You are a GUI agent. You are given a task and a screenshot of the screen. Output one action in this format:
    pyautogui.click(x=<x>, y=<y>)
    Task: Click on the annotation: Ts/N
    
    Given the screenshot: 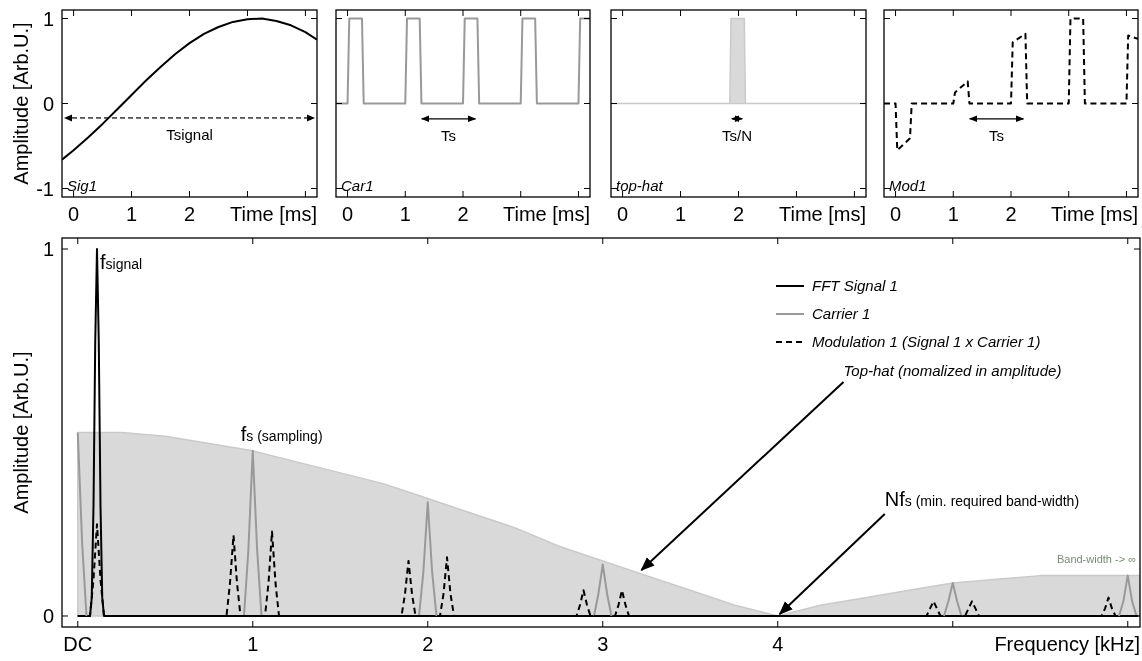 What is the action you would take?
    pyautogui.click(x=737, y=135)
    